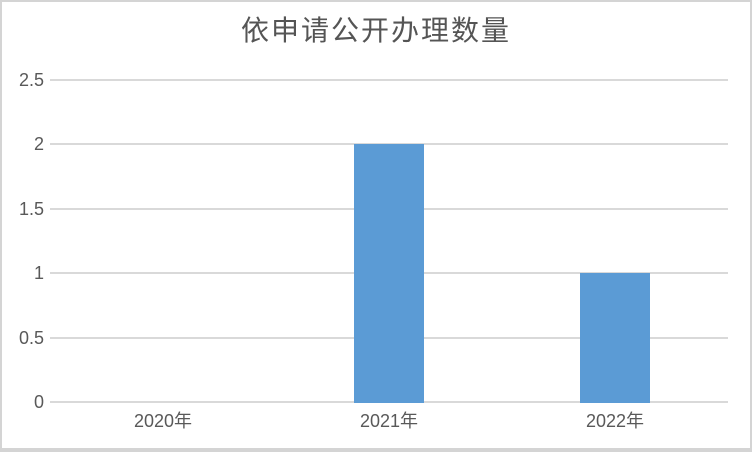 The height and width of the screenshot is (452, 752). What do you see at coordinates (389, 80) in the screenshot?
I see `gridline` at bounding box center [389, 80].